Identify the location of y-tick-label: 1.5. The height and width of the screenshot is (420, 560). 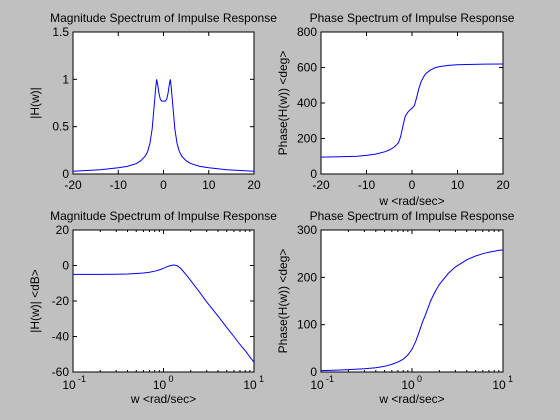
(60, 32).